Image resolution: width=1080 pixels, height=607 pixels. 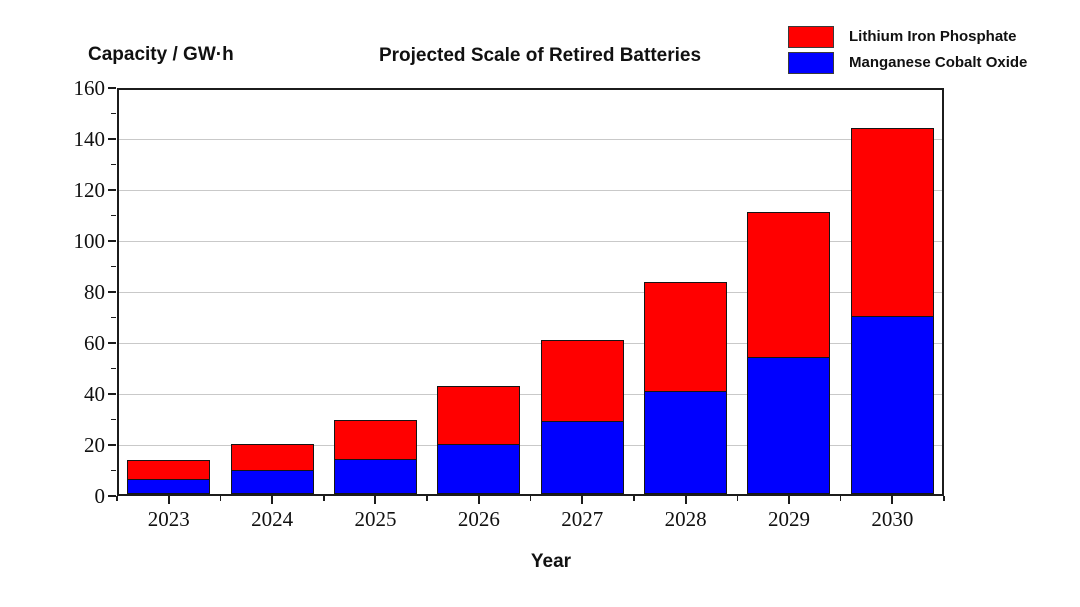 What do you see at coordinates (89, 88) in the screenshot?
I see `y-tick-label: 160` at bounding box center [89, 88].